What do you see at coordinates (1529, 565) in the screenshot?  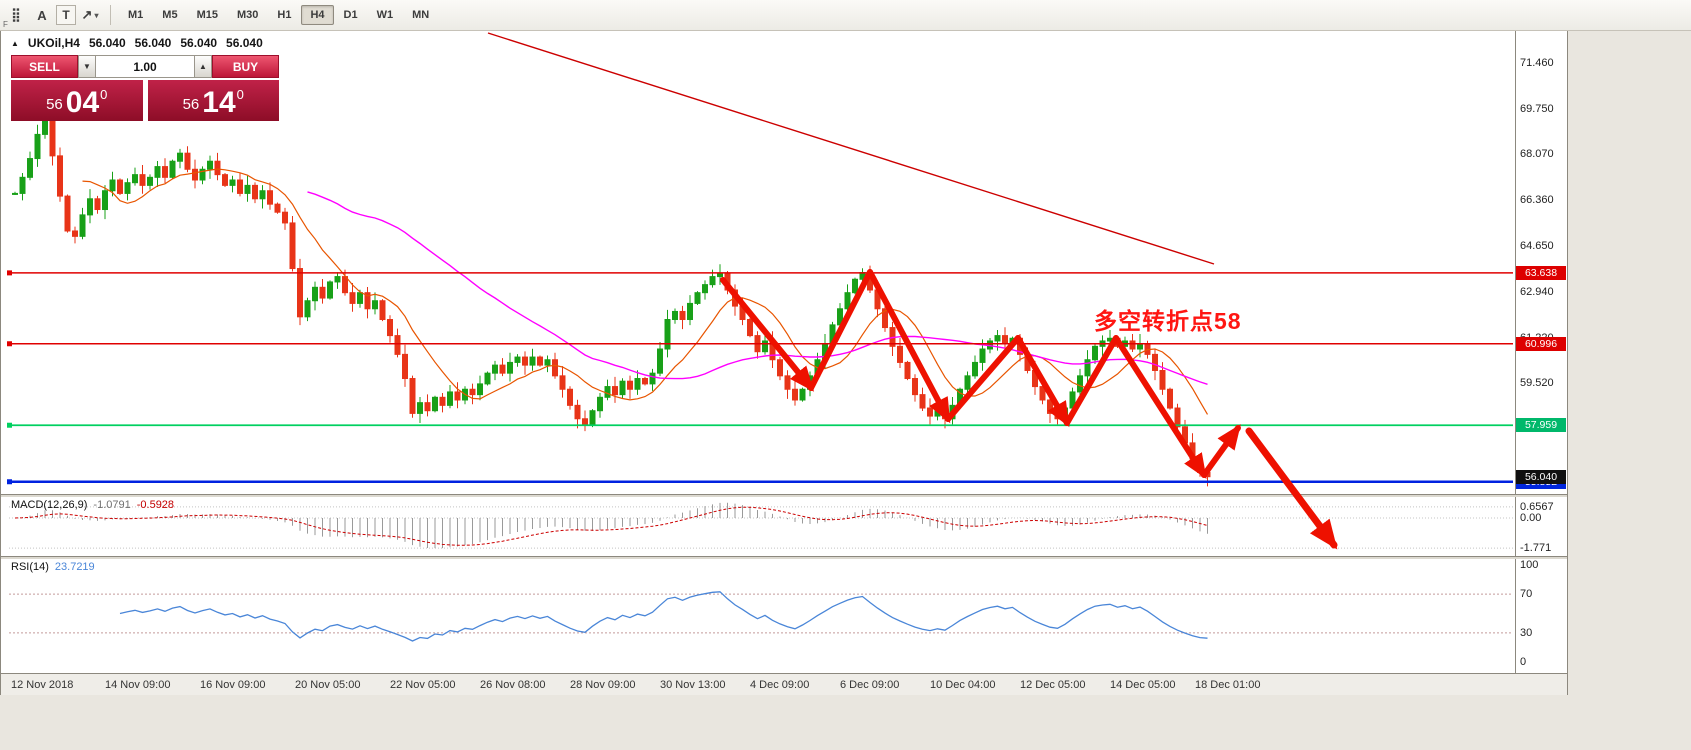 I see `rsi-axis-label: 100` at bounding box center [1529, 565].